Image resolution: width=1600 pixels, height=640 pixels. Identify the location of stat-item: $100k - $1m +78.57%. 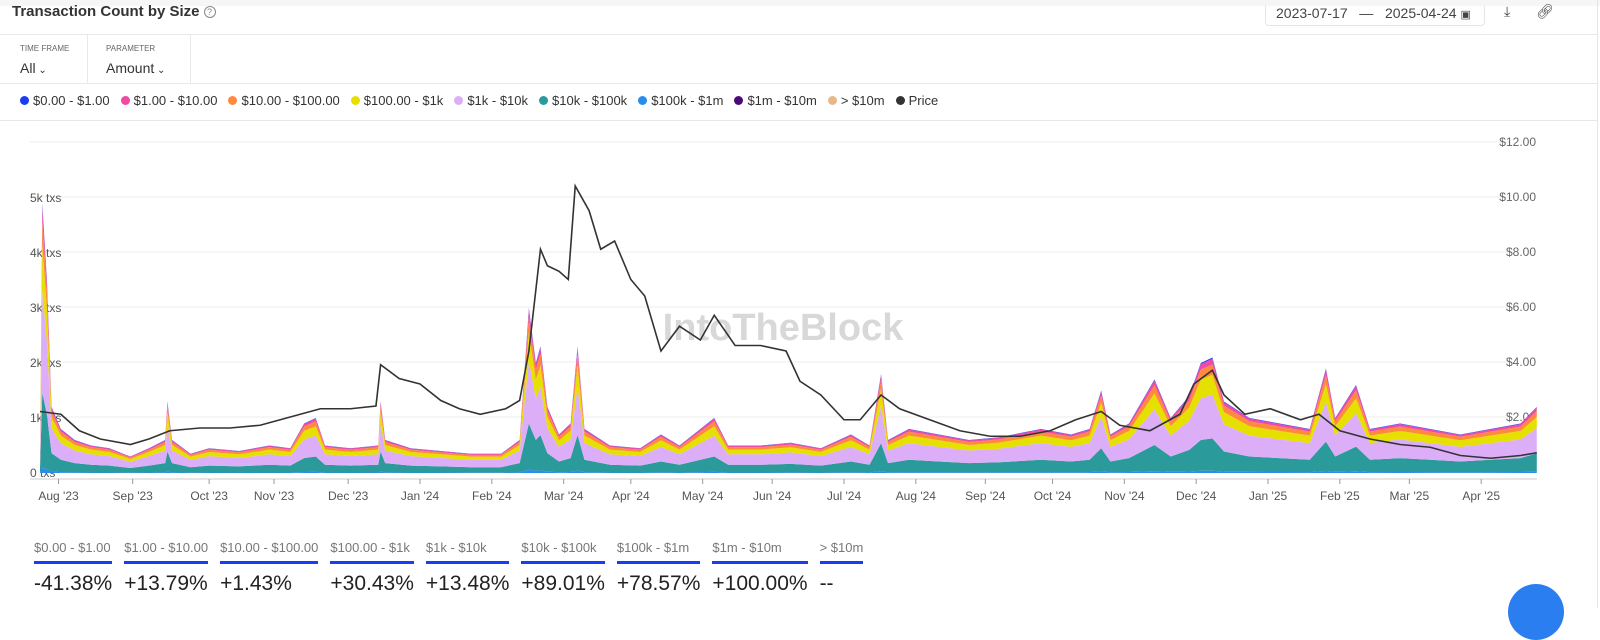
(658, 568).